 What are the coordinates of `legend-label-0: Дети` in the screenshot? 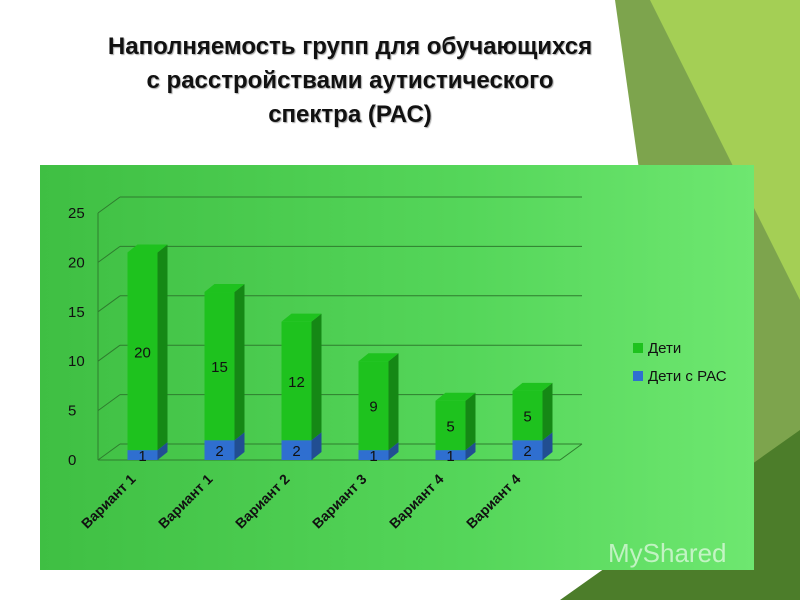 It's located at (664, 348).